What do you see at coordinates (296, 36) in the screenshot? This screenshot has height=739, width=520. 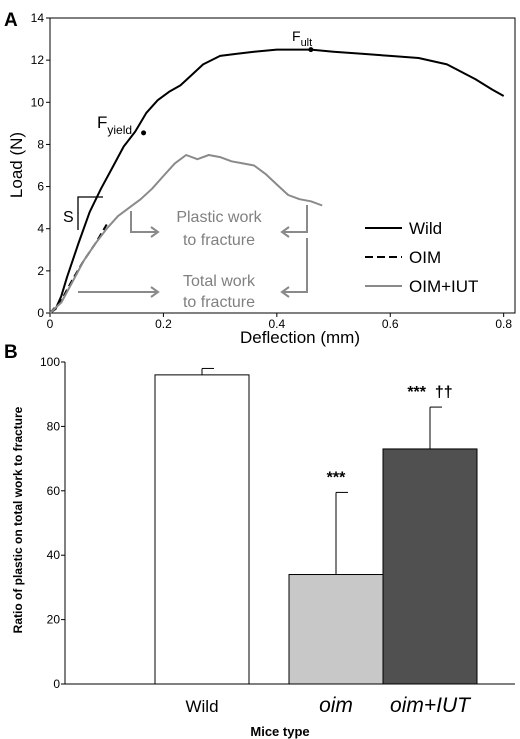 I see `f-ult-label-main: F` at bounding box center [296, 36].